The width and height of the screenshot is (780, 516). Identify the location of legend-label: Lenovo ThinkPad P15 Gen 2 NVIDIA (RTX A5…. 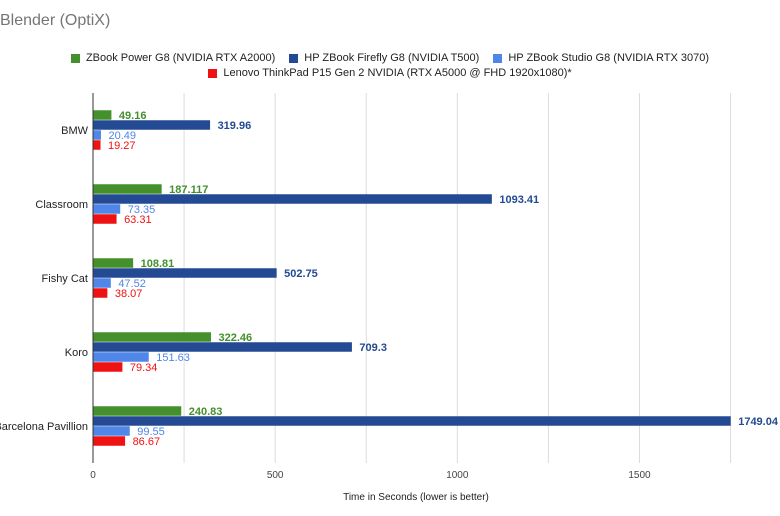
(397, 73).